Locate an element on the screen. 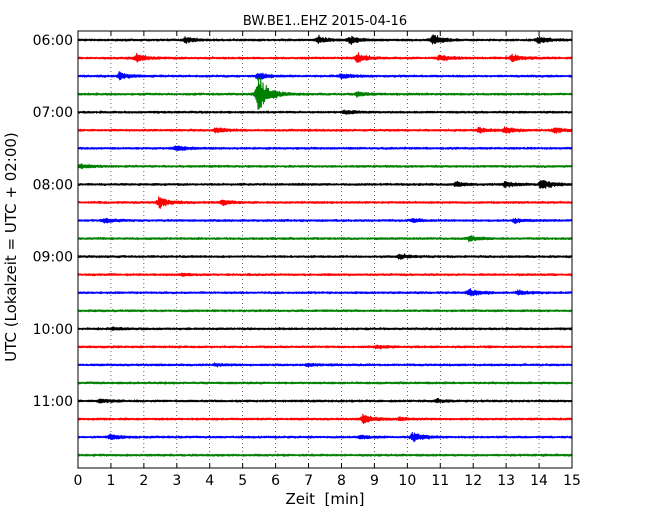 This screenshot has height=524, width=650. y-axis-label: UTC (Lokalzeit = UTC + 02:00) is located at coordinates (11, 247).